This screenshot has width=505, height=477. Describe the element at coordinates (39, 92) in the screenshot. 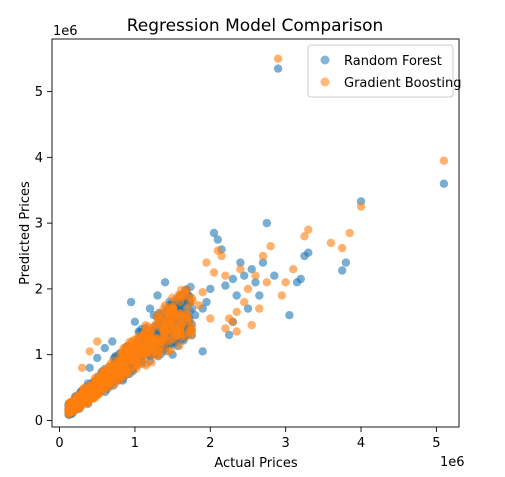

I see `y-tick-label: 5` at that location.